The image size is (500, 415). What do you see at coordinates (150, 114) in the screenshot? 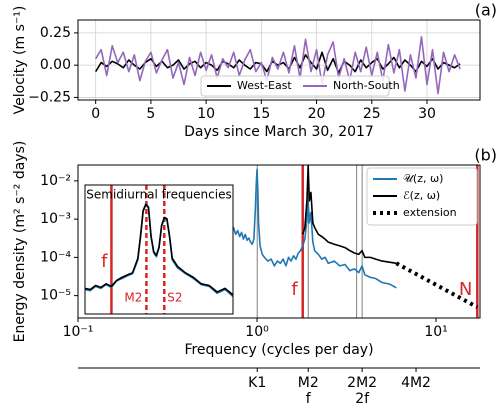
I see `x-tick-label: 5` at bounding box center [150, 114].